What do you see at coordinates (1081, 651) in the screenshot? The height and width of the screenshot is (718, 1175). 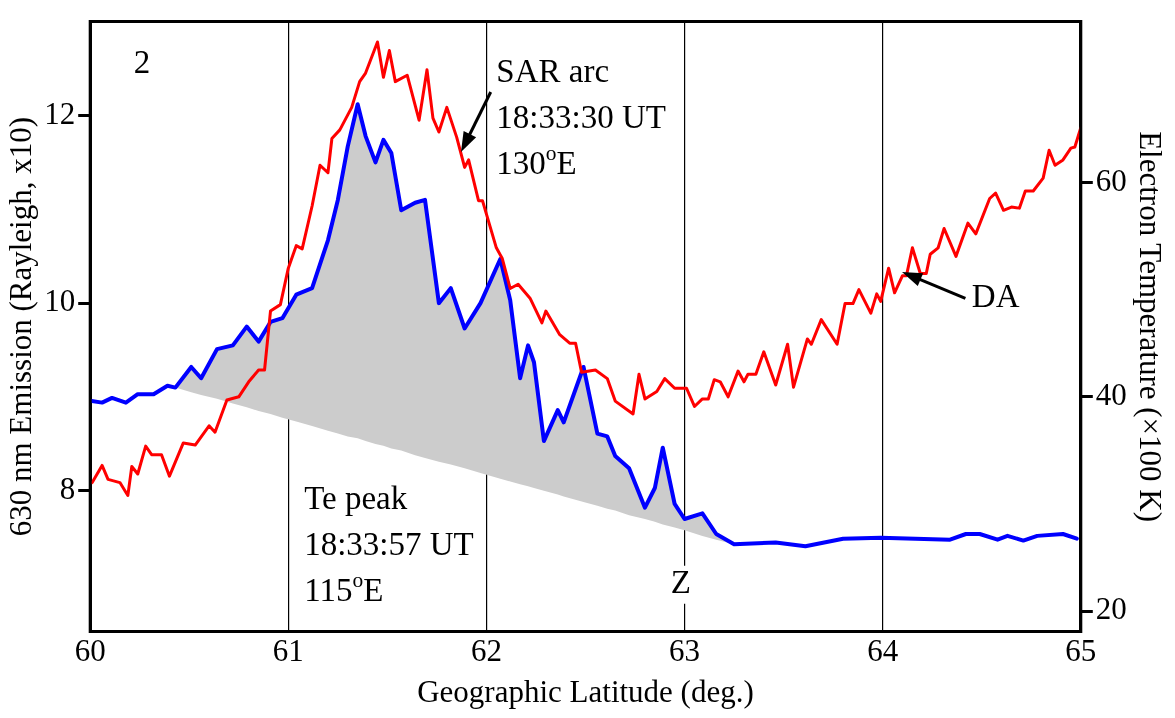 I see `x-tick-label: 65` at bounding box center [1081, 651].